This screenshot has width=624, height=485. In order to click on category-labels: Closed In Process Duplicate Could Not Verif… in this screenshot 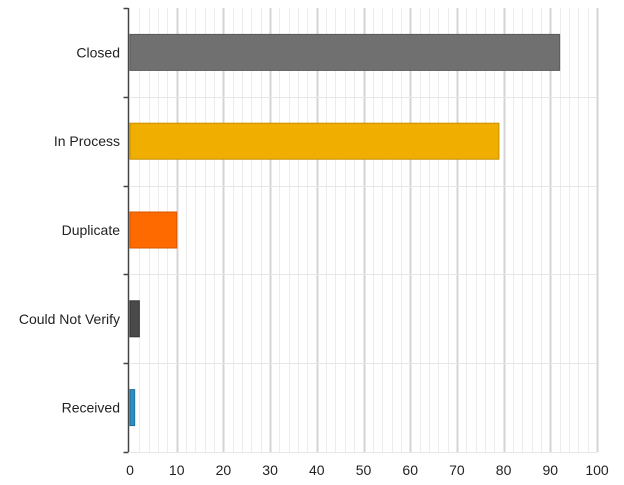, I will do `click(69, 229)`.